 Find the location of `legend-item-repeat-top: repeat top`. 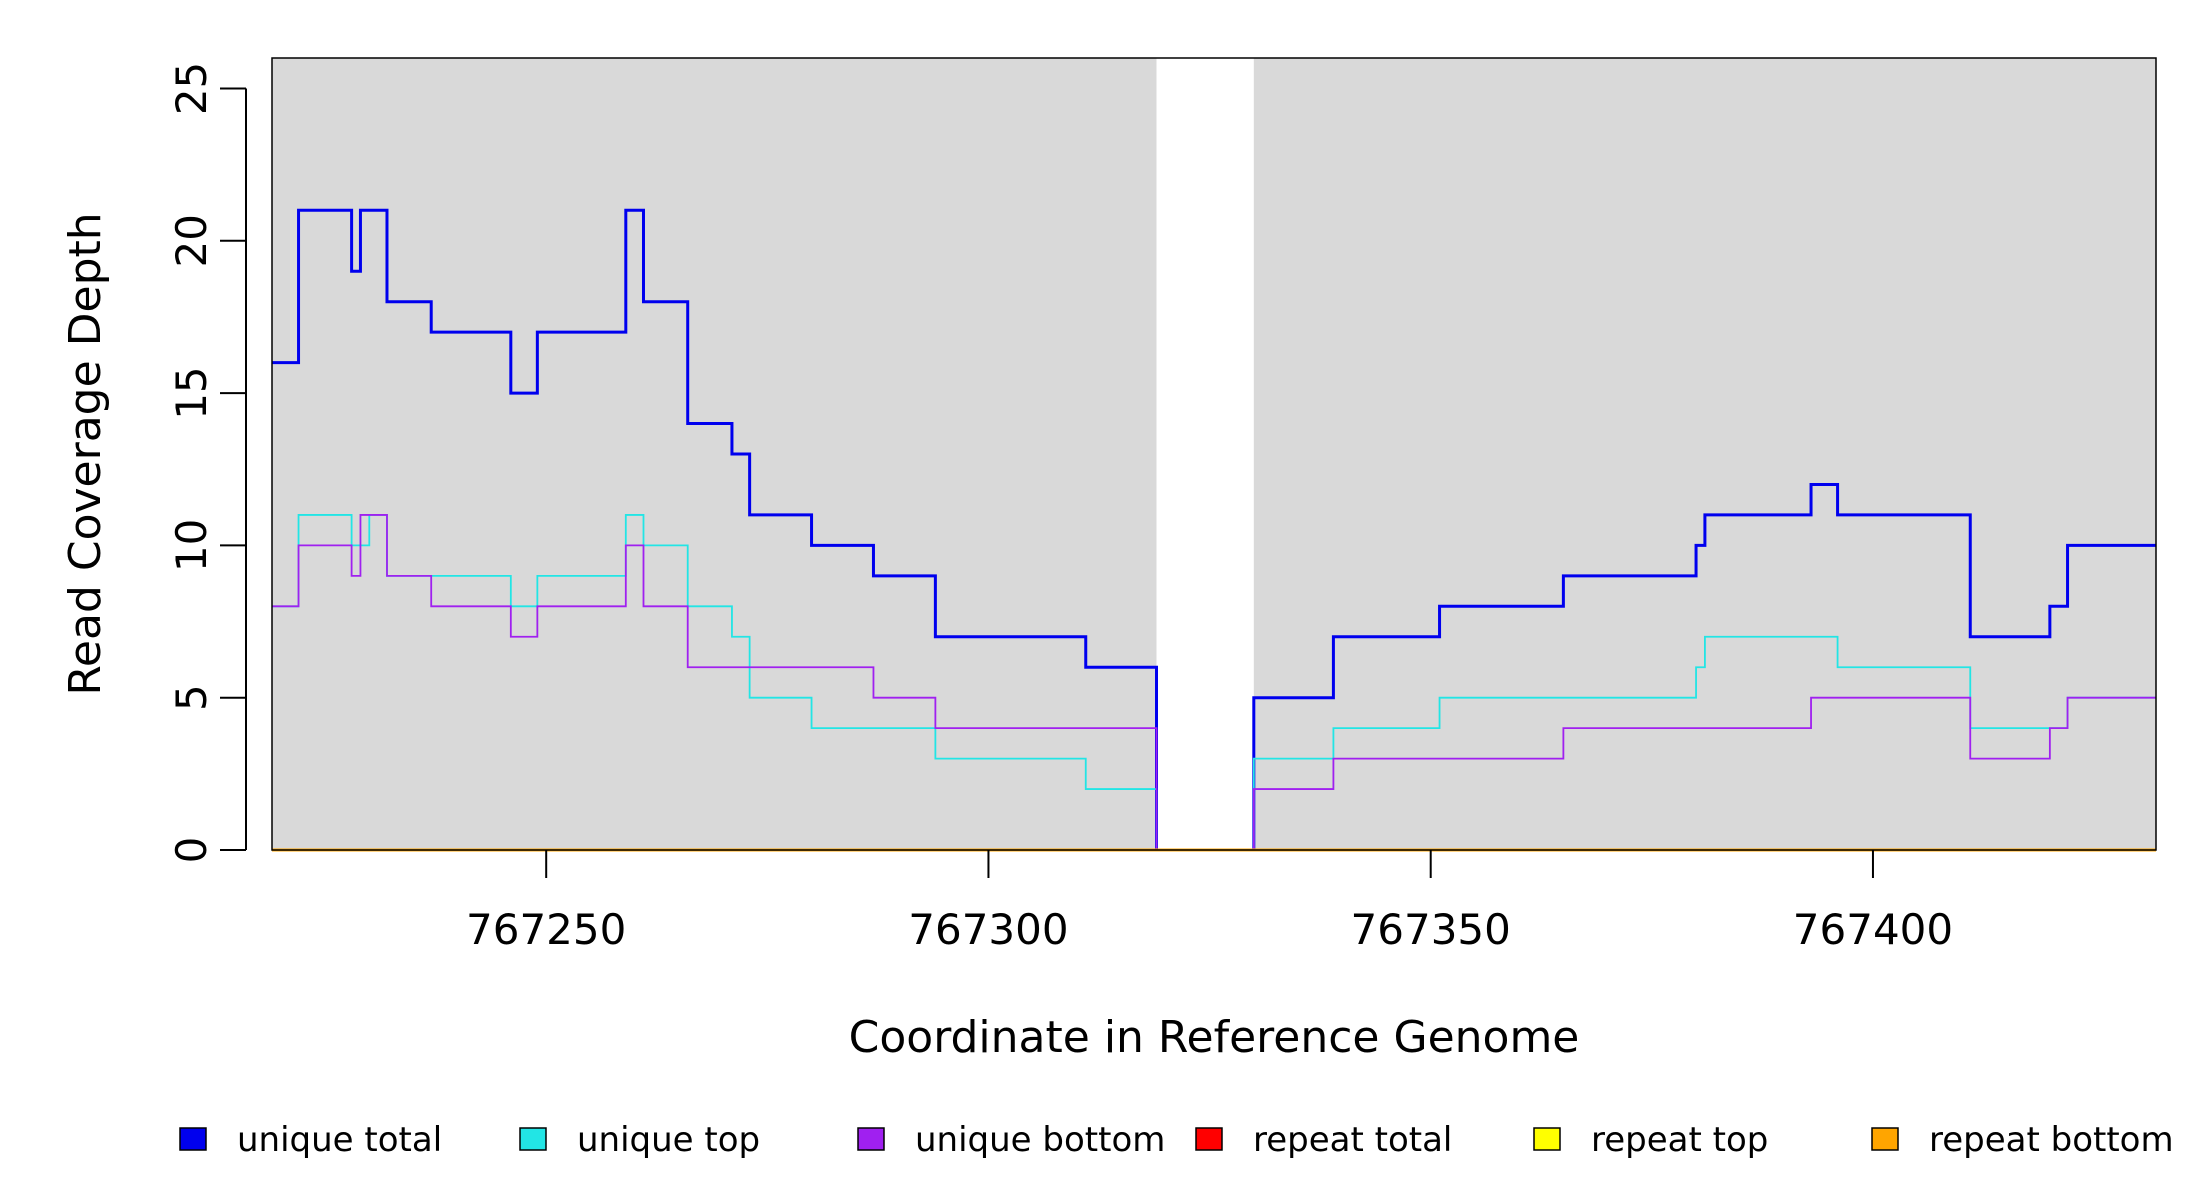

legend-item-repeat-top: repeat top is located at coordinates (1650, 1140).